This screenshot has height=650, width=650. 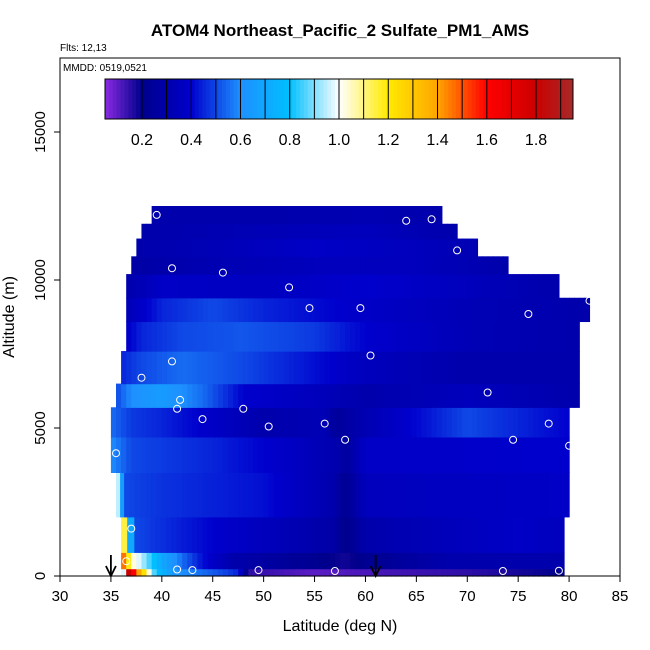 I want to click on colorbar-tick-label: 0.4, so click(x=191, y=140).